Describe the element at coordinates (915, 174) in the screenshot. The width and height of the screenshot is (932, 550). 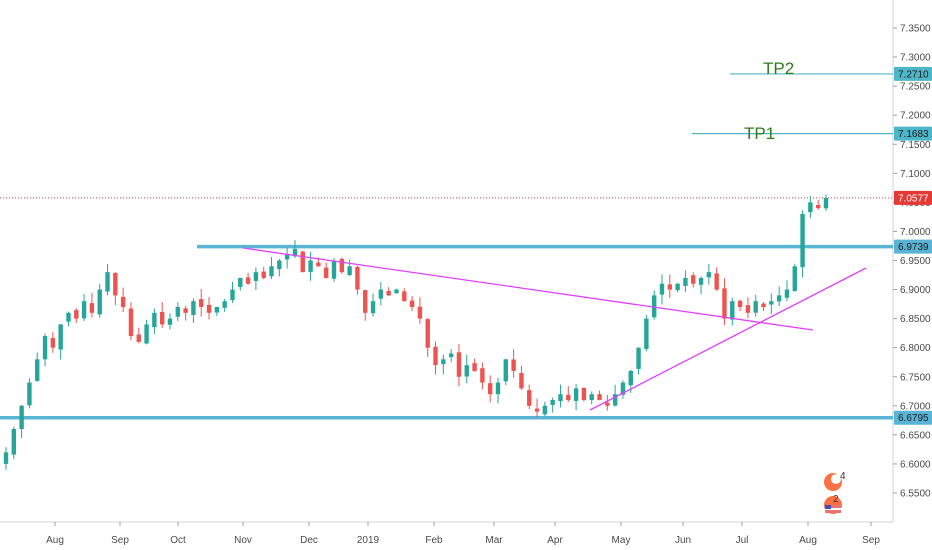
I see `y-tick-label: 7.1000` at that location.